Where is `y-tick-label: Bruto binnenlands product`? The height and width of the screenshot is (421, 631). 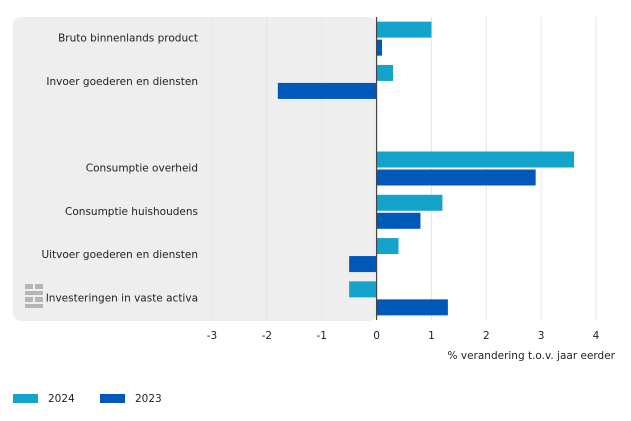
y-tick-label: Bruto binnenlands product is located at coordinates (128, 39).